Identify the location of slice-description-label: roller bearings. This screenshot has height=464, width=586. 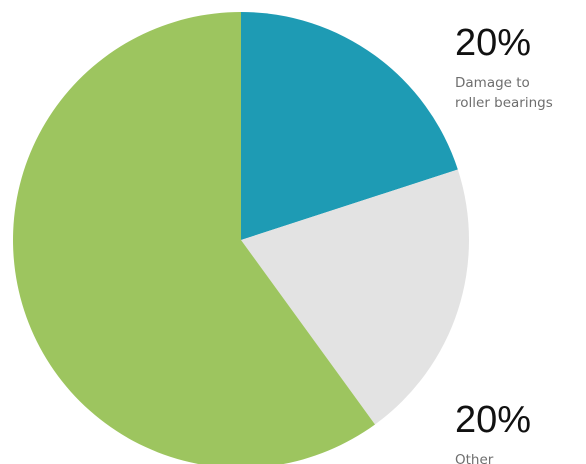
(504, 103).